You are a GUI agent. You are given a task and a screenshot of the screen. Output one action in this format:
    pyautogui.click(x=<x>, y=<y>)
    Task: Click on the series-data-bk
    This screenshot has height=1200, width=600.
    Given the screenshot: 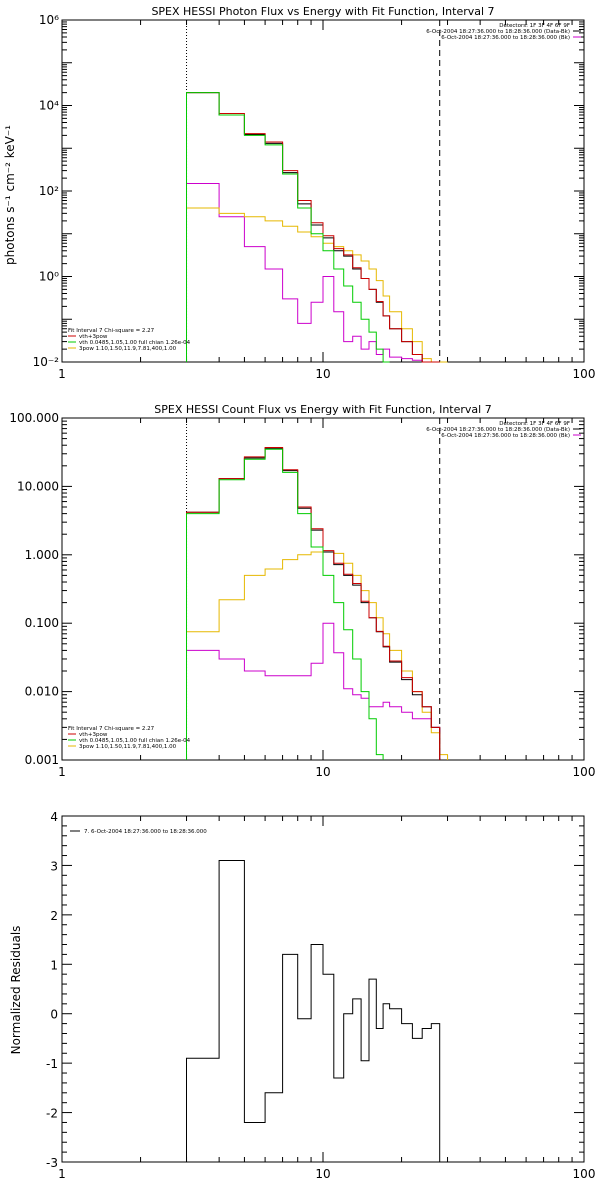 What is the action you would take?
    pyautogui.click(x=313, y=603)
    